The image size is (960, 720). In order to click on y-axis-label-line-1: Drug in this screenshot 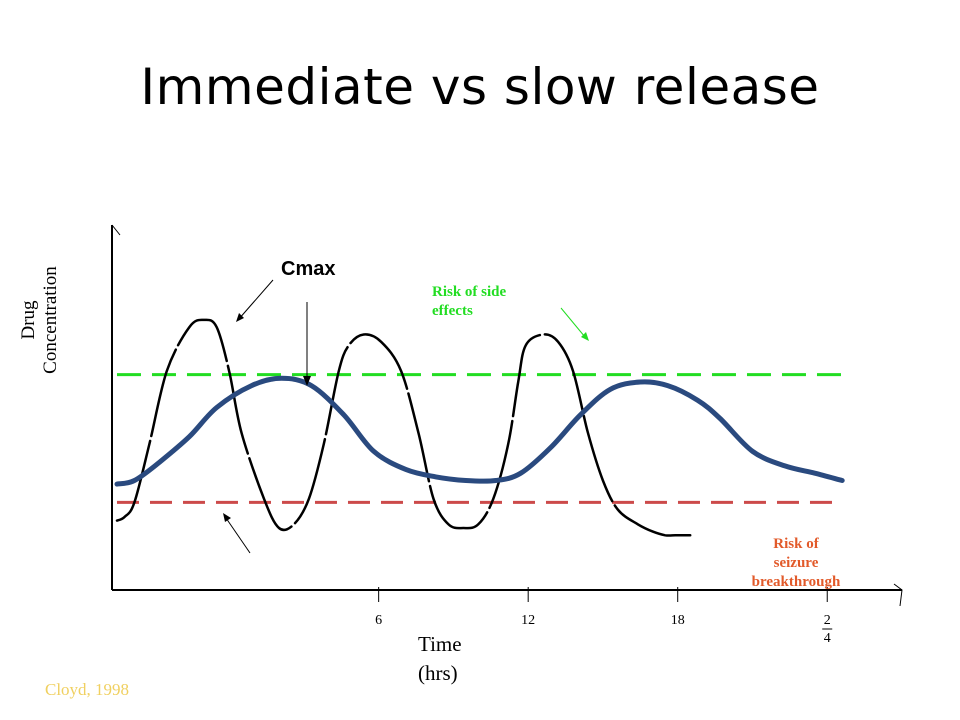, I will do `click(28, 320)`.